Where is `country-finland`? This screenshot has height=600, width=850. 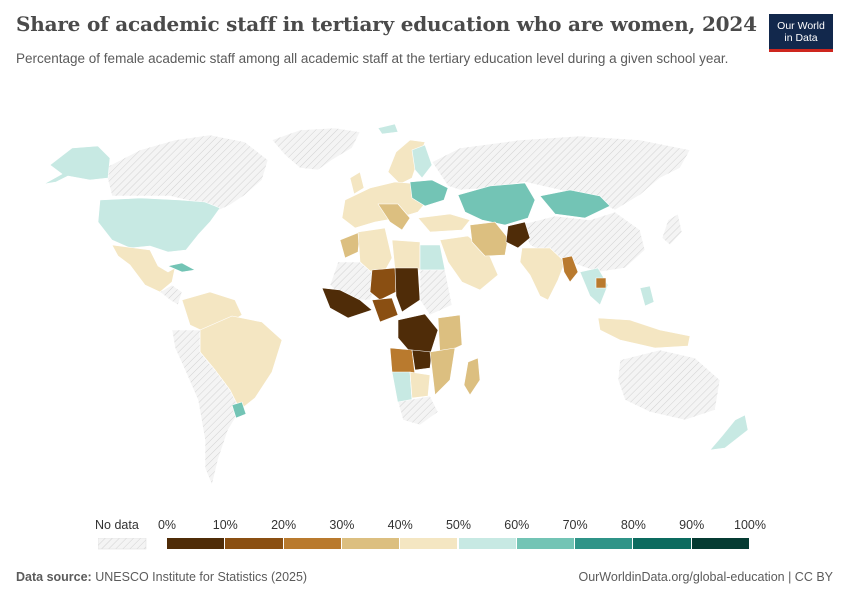 country-finland is located at coordinates (422, 161).